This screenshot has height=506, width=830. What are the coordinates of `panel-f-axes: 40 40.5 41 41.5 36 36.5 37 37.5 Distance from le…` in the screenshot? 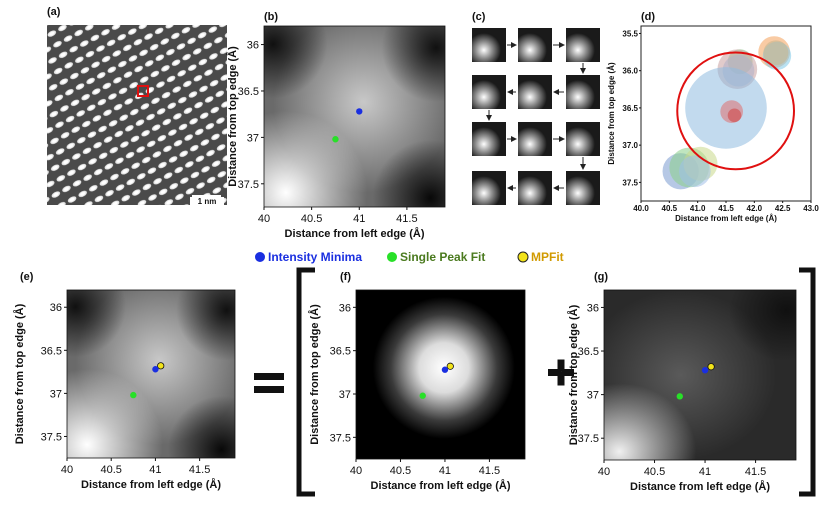 It's located at (417, 390).